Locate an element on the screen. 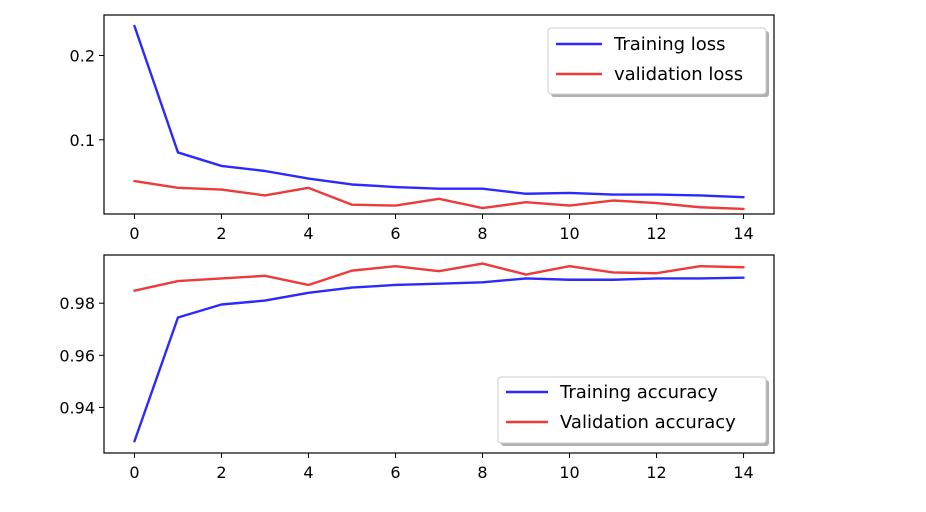 Image resolution: width=926 pixels, height=512 pixels. y-tick-label: 0.96 is located at coordinates (77, 355).